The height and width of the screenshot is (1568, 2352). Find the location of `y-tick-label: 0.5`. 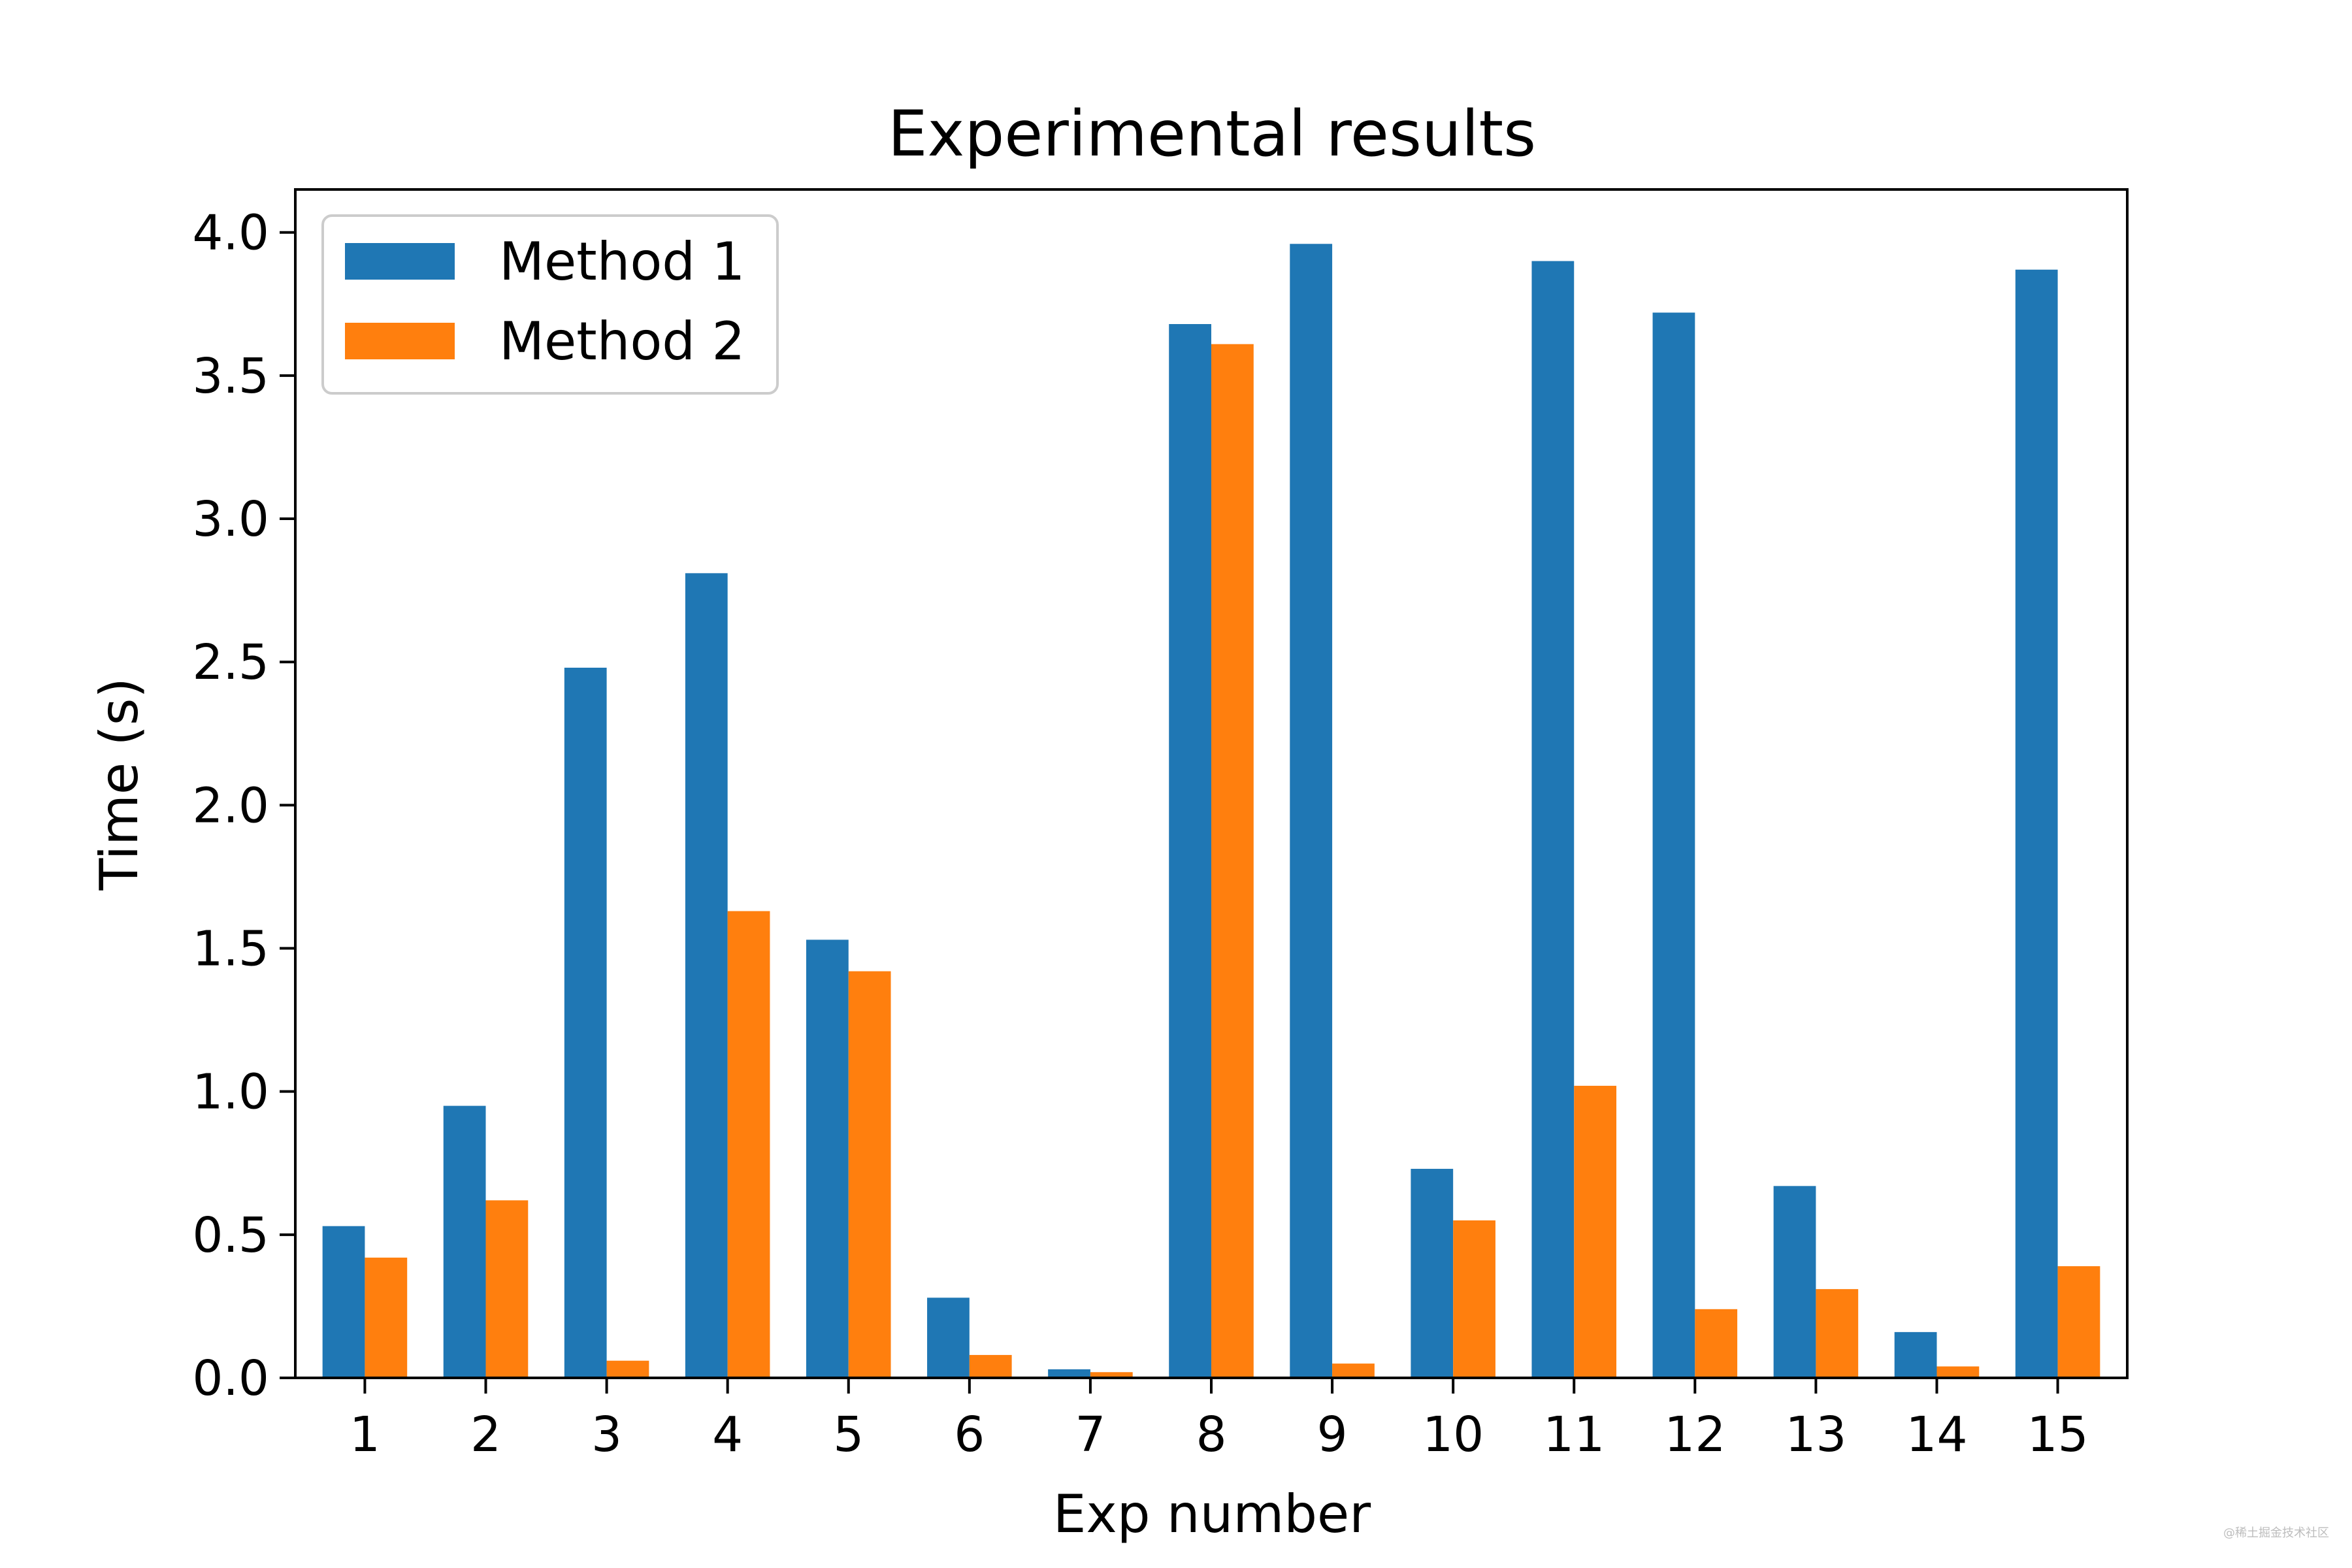

y-tick-label: 0.5 is located at coordinates (230, 1235).